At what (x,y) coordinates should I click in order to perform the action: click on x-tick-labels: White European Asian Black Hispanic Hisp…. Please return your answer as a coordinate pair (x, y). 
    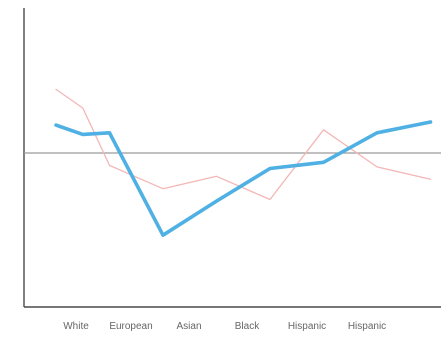
    Looking at the image, I should click on (224, 326).